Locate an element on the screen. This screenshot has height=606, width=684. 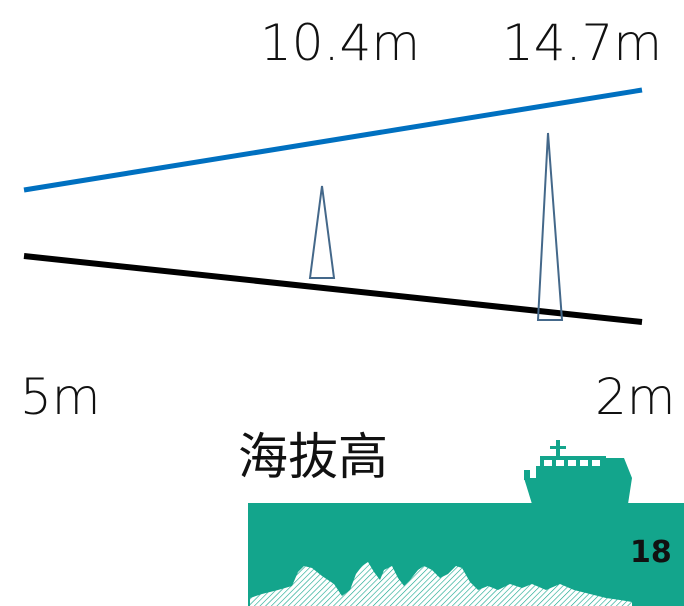
ship-icon is located at coordinates (578, 472).